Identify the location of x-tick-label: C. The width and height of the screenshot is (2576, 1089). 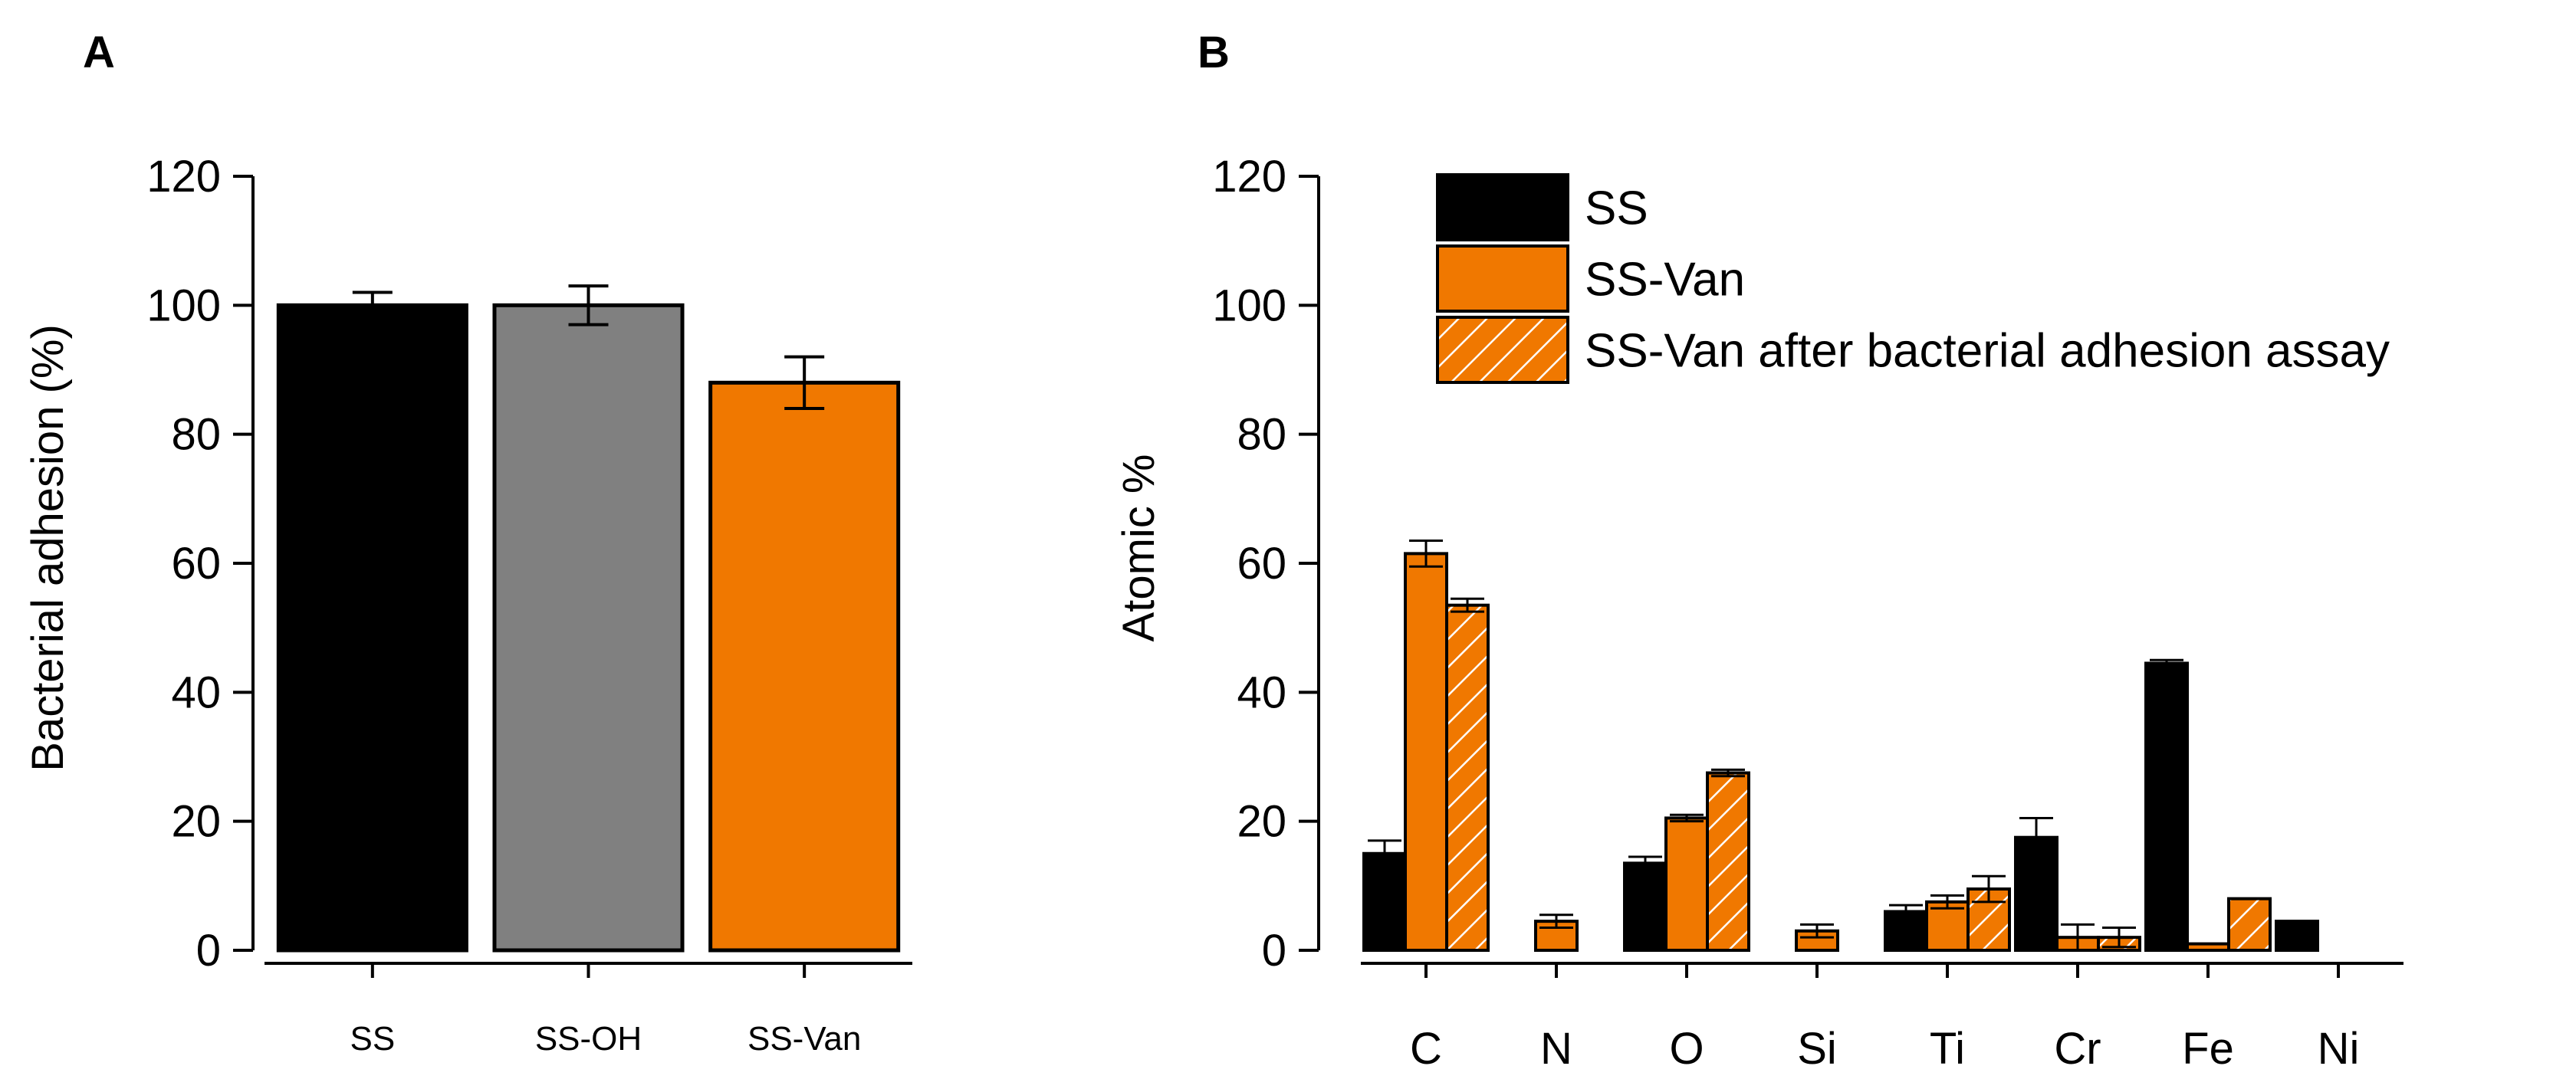
(1426, 1049).